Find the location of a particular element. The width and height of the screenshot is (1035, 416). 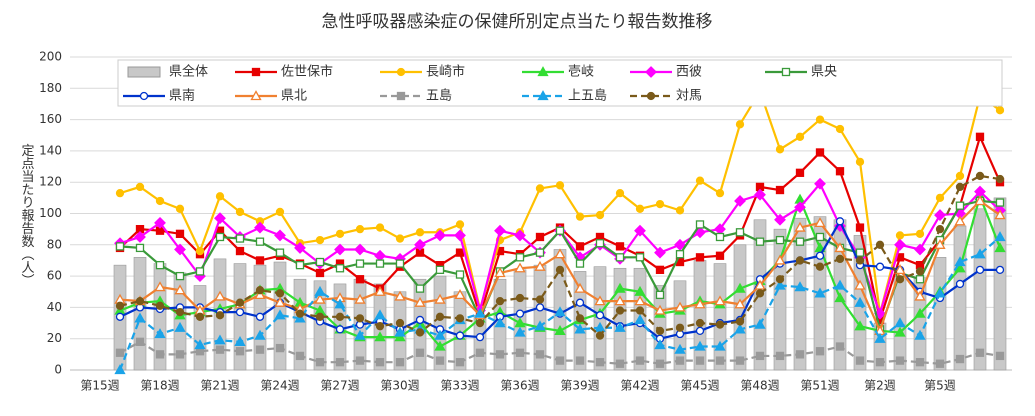

legend-label: 県全体 is located at coordinates (188, 72).